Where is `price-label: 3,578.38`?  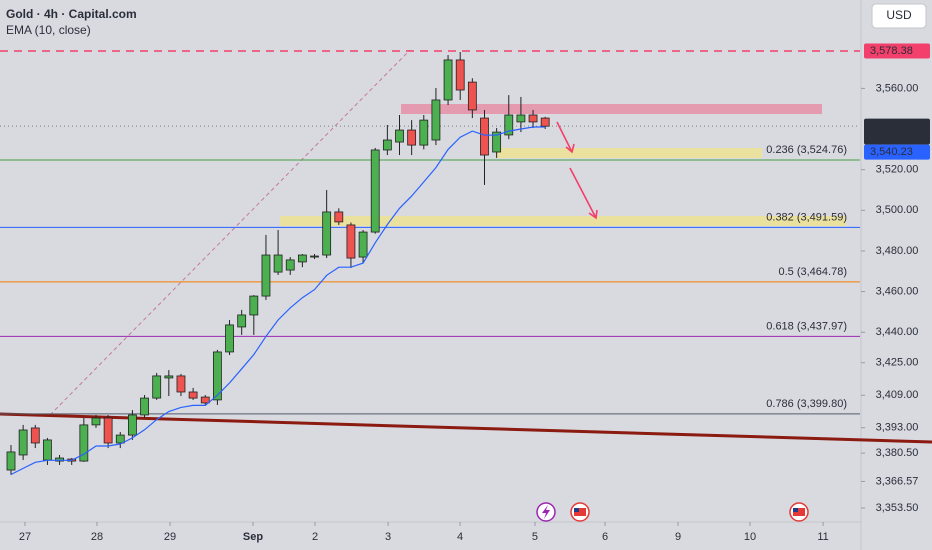
price-label: 3,578.38 is located at coordinates (891, 51).